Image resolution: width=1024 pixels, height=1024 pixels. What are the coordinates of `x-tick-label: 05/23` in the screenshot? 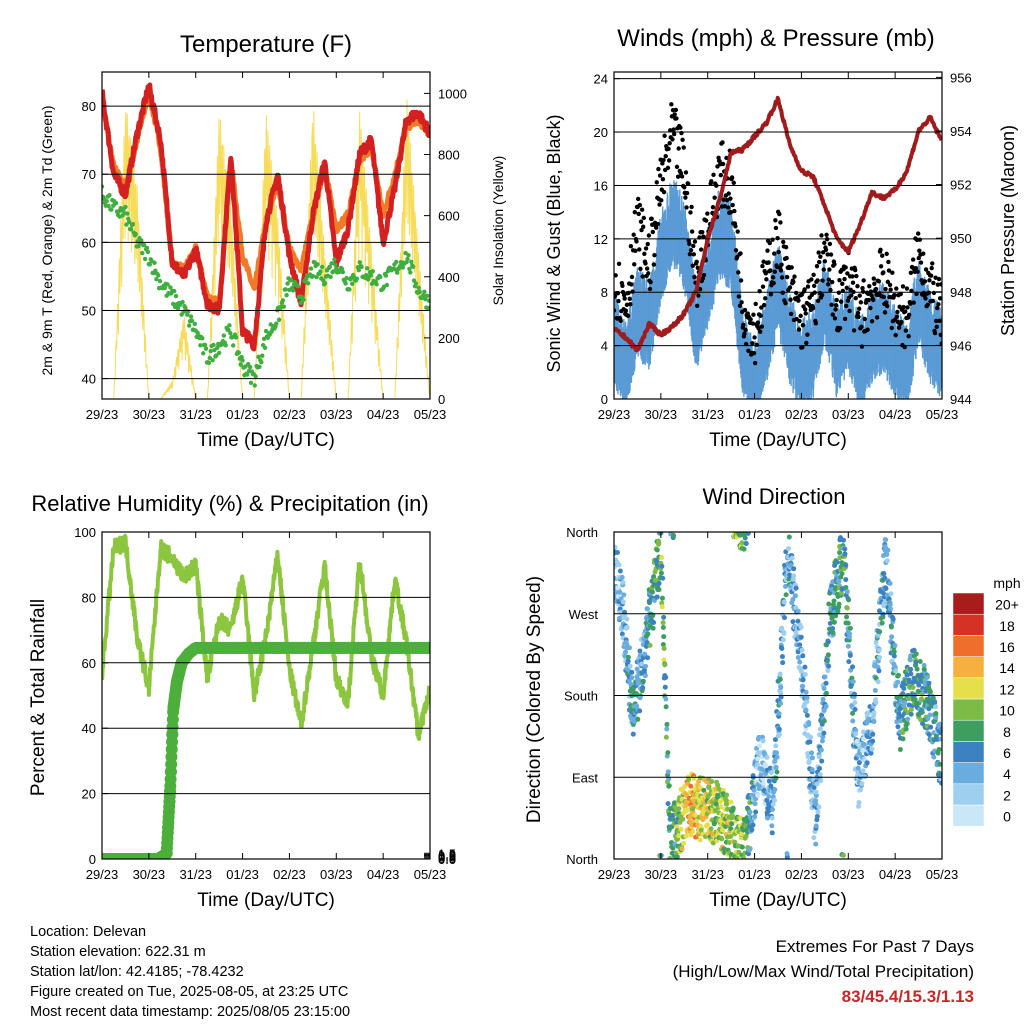 It's located at (430, 414).